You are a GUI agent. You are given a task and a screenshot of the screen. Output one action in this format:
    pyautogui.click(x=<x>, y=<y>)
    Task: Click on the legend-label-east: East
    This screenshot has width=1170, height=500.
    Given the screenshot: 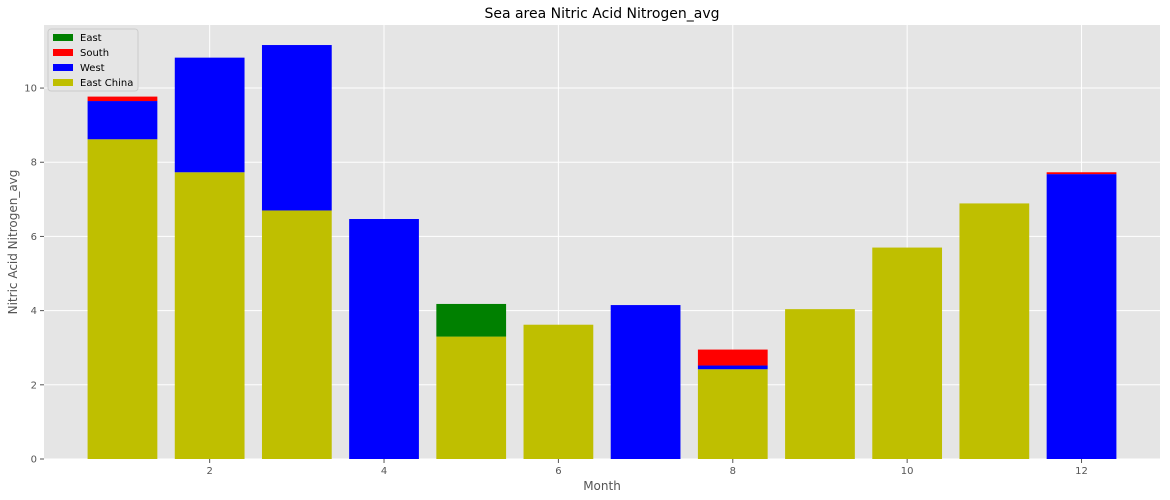 What is the action you would take?
    pyautogui.click(x=91, y=38)
    